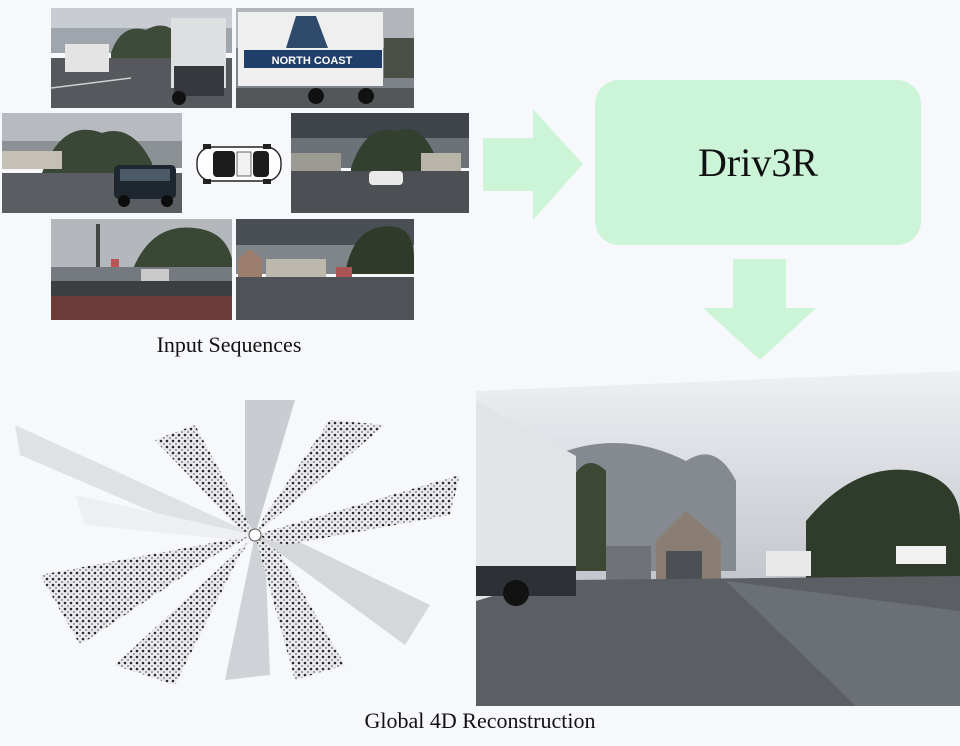  What do you see at coordinates (239, 164) in the screenshot?
I see `ego-car-icon` at bounding box center [239, 164].